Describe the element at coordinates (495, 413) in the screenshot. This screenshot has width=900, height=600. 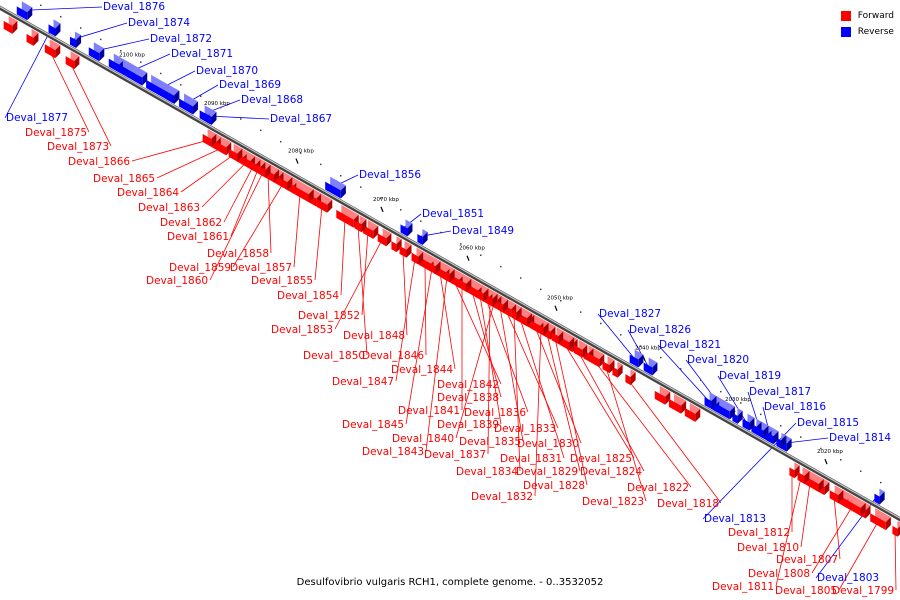
I see `gene-label-Deval_1836: Deval_1836` at that location.